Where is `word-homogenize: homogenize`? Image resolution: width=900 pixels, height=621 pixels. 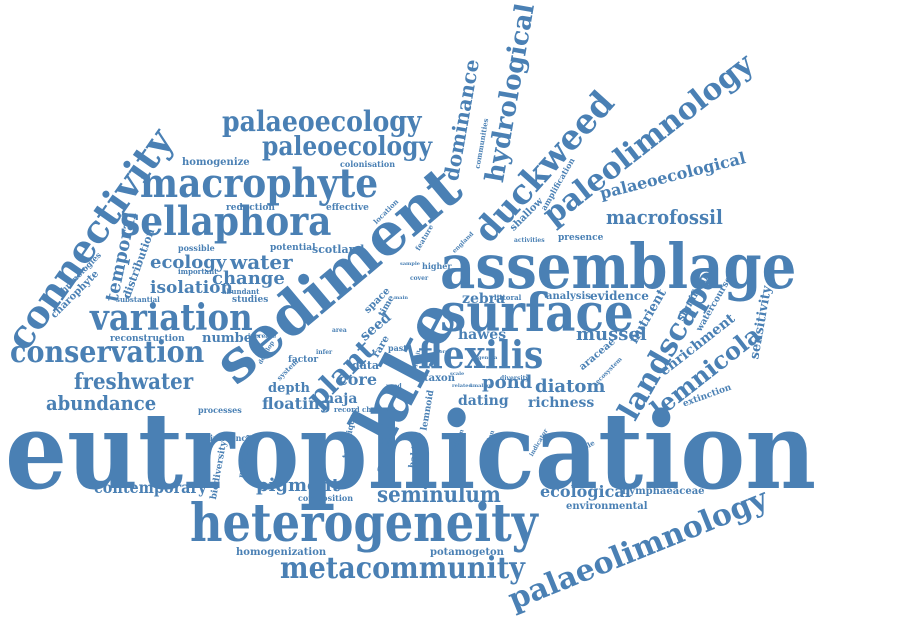 word-homogenize: homogenize is located at coordinates (216, 163).